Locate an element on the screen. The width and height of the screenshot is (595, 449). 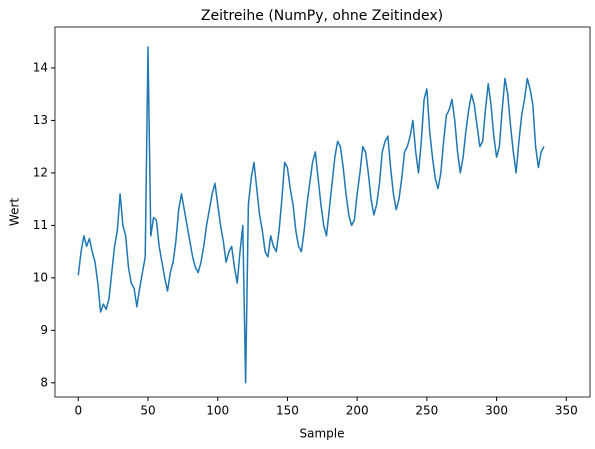
x-tick-label: 300 is located at coordinates (496, 411).